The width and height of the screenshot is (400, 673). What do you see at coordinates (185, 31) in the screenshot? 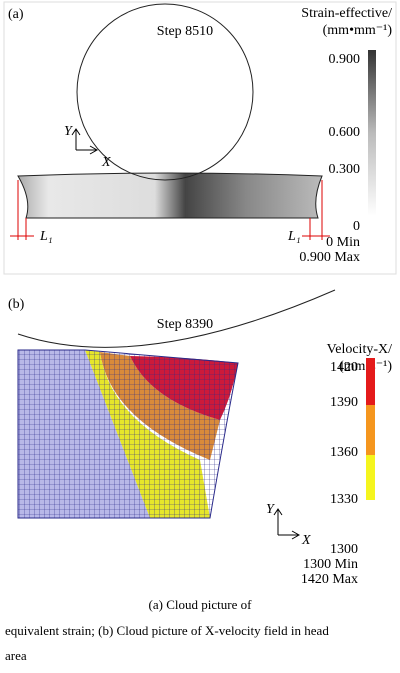
I see `step-label: Step 8510` at bounding box center [185, 31].